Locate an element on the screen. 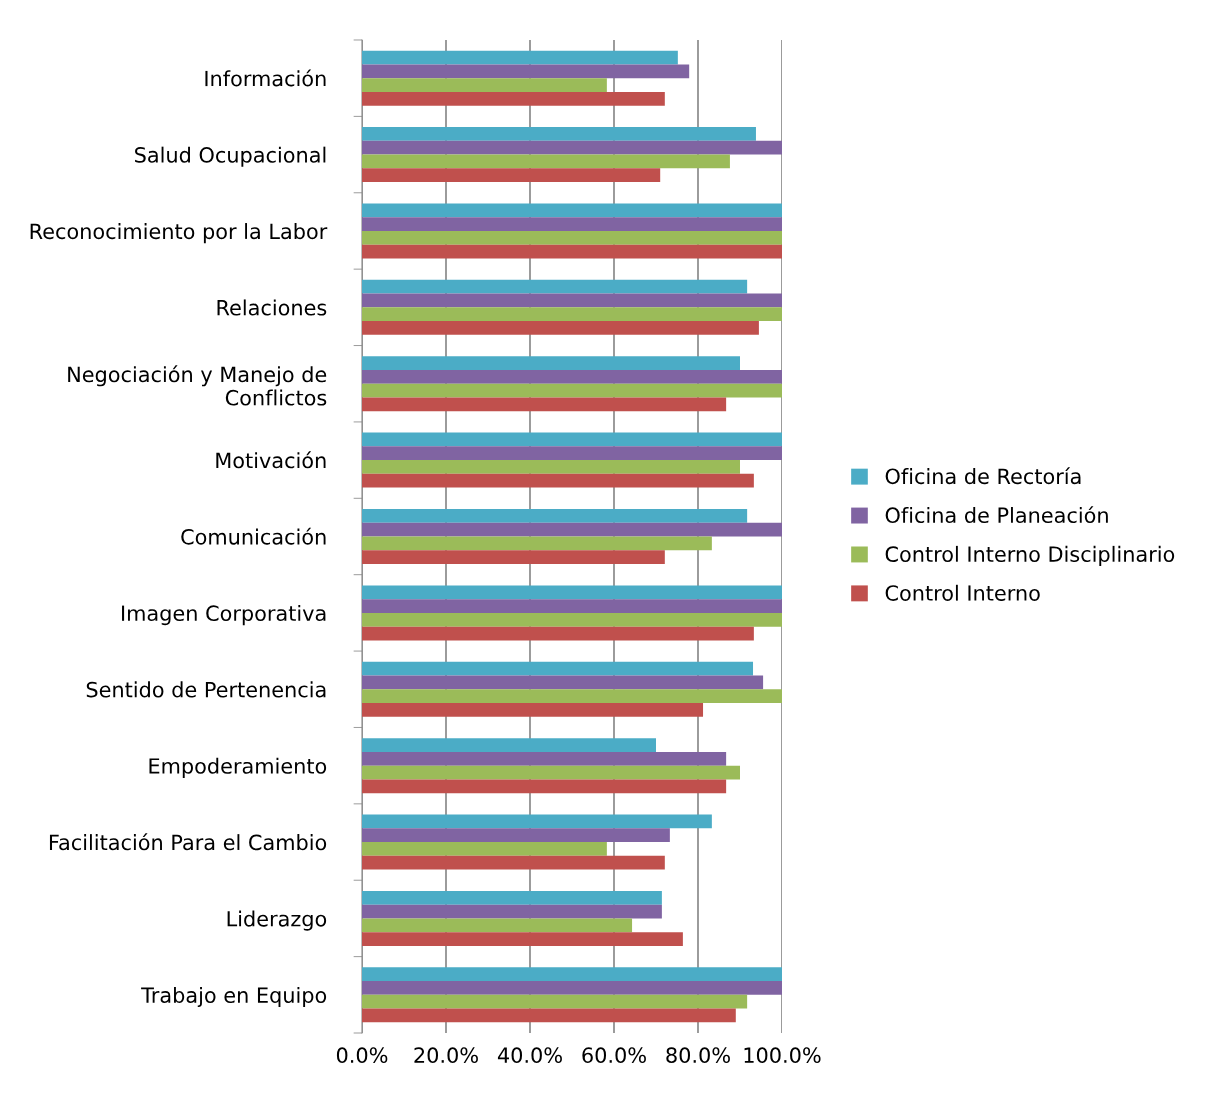 The image size is (1209, 1095). x-tick-label: 20.0% is located at coordinates (446, 1055).